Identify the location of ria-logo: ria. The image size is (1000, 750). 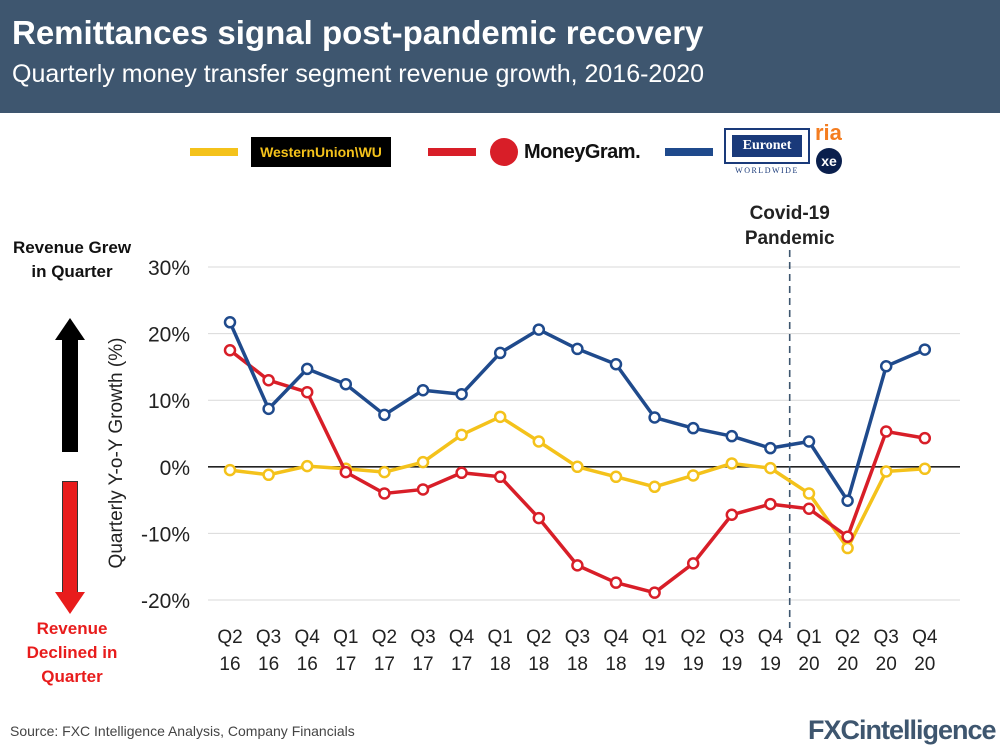
(828, 132).